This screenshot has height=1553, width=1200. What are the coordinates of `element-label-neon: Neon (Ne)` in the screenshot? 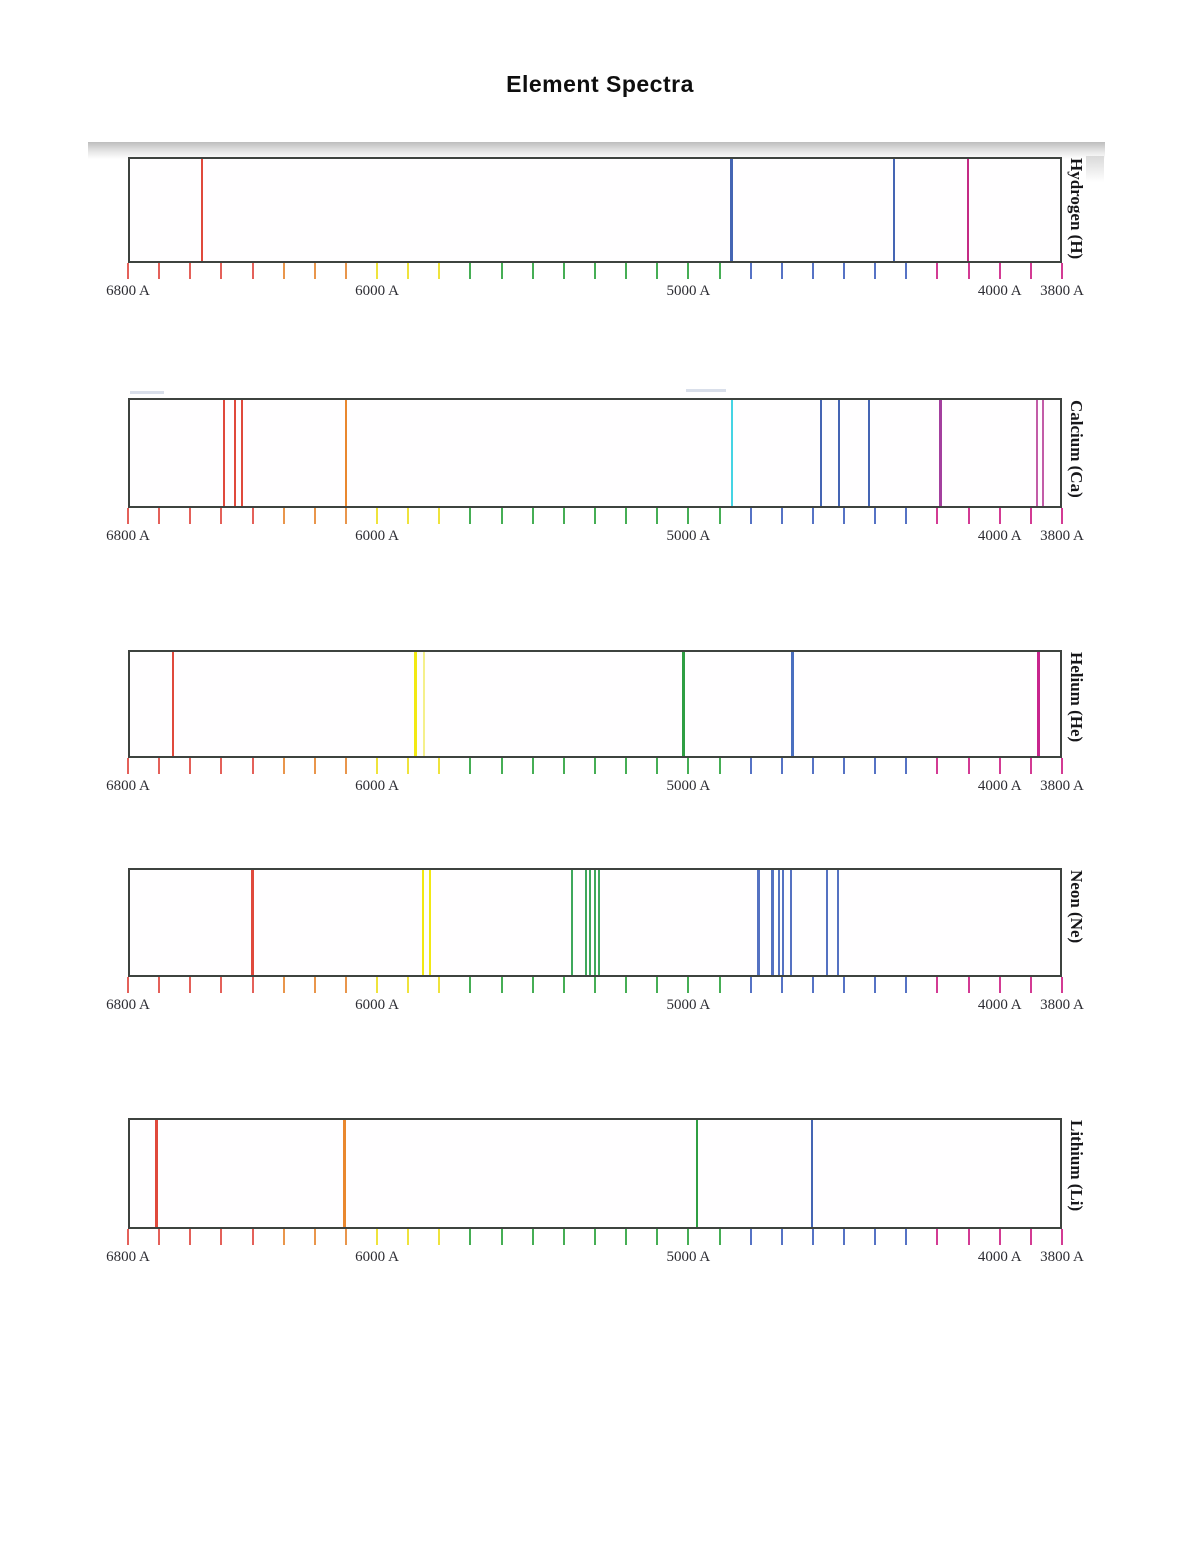 It's located at (1076, 907).